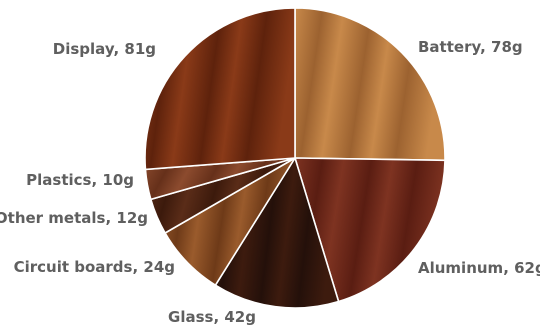 Image resolution: width=540 pixels, height=329 pixels. Describe the element at coordinates (104, 49) in the screenshot. I see `slice-label-display: Display, 81g` at that location.